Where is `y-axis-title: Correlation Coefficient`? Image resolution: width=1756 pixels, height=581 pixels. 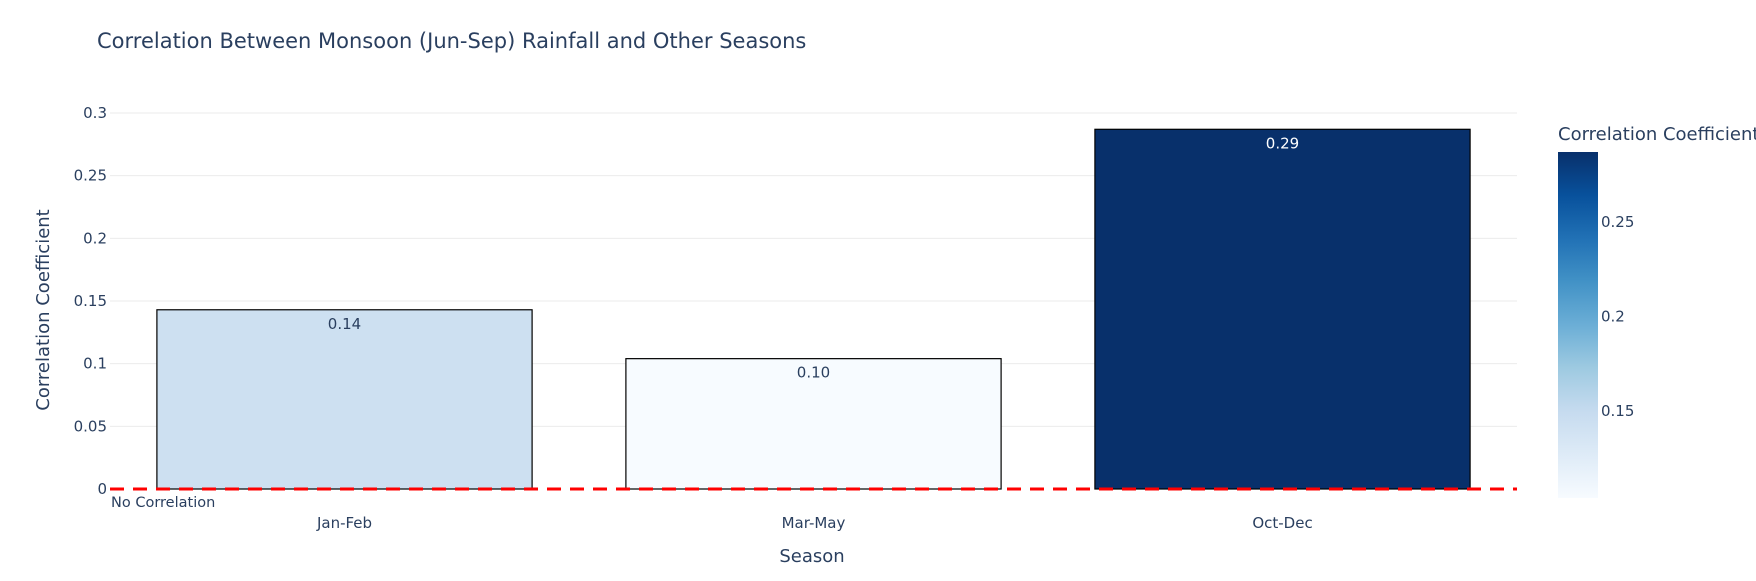
y-axis-title: Correlation Coefficient is located at coordinates (43, 309).